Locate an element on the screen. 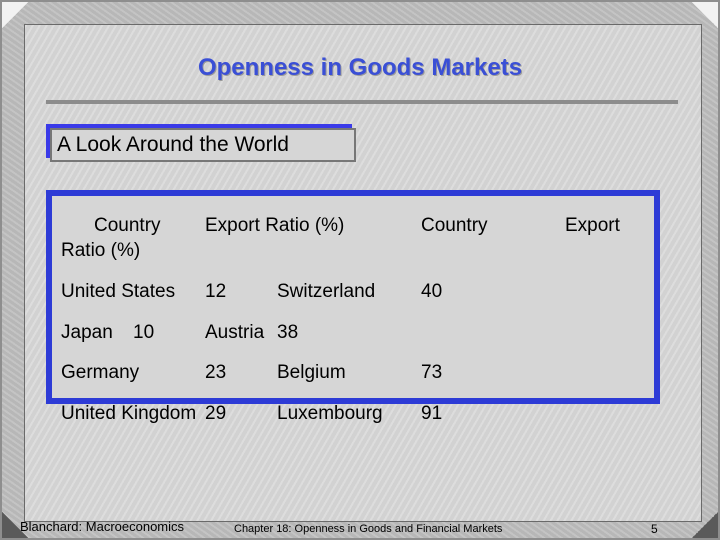 This screenshot has height=540, width=720. table-cell-country: United Kingdom is located at coordinates (129, 413).